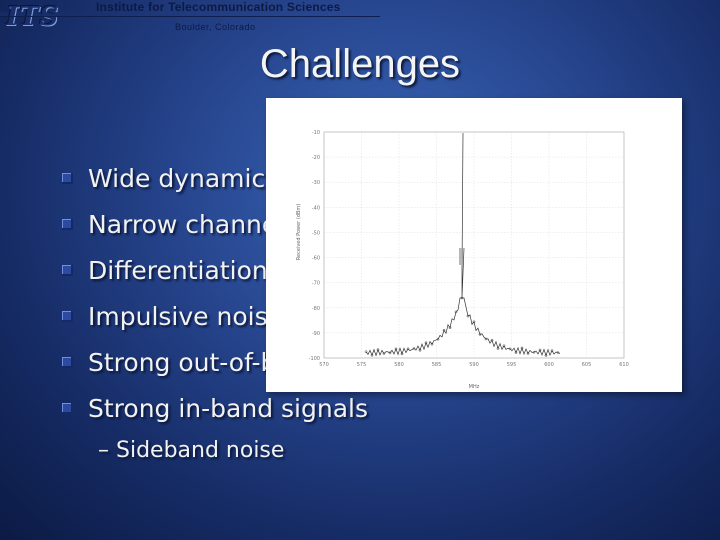  What do you see at coordinates (463, 244) in the screenshot?
I see `spectrum-trace` at bounding box center [463, 244].